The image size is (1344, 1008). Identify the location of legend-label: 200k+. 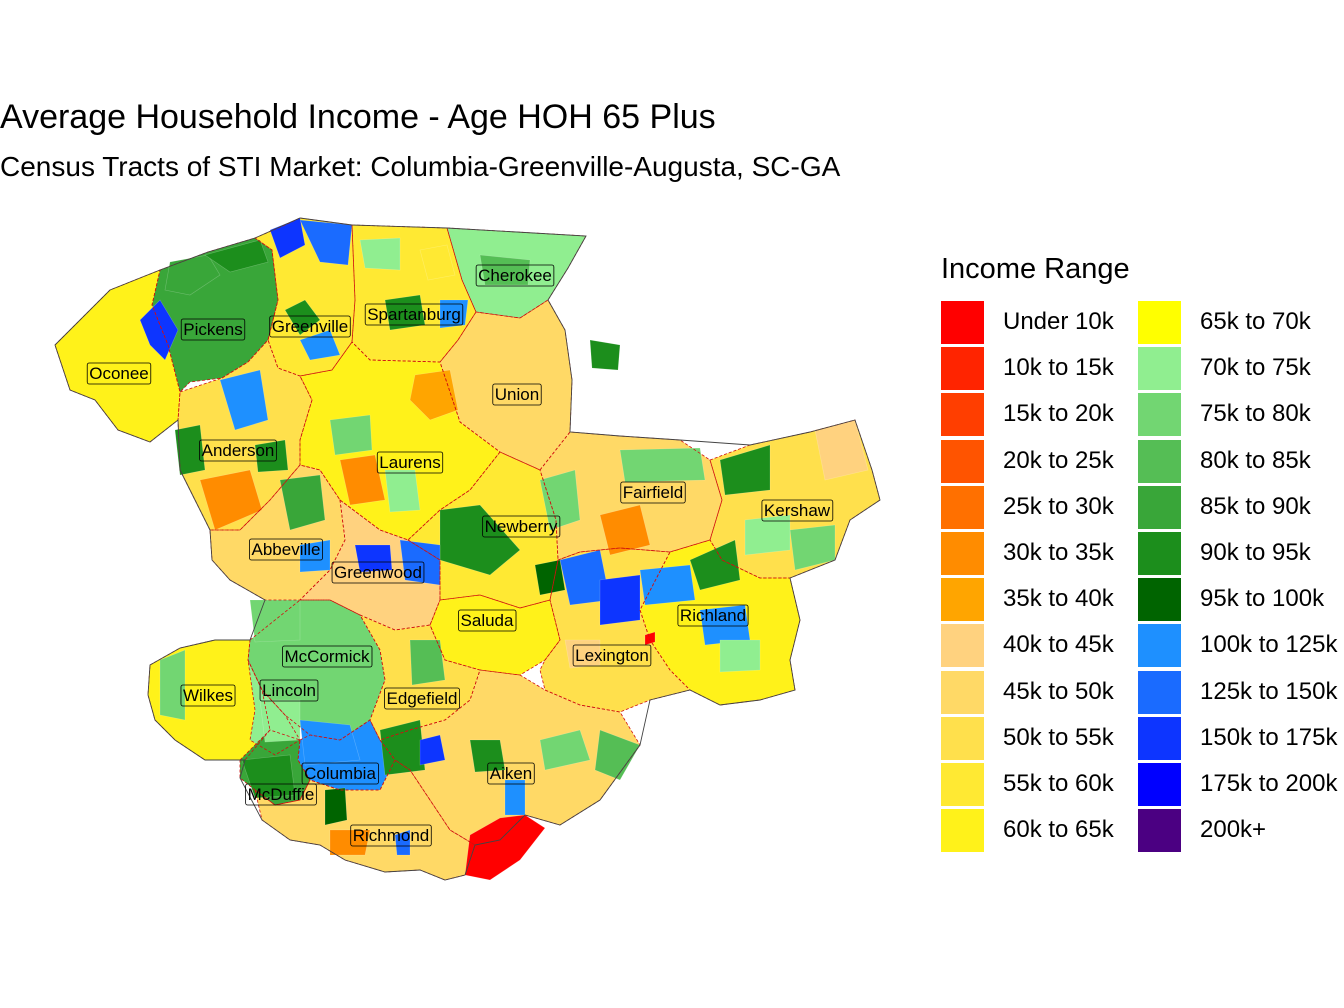
(1233, 830).